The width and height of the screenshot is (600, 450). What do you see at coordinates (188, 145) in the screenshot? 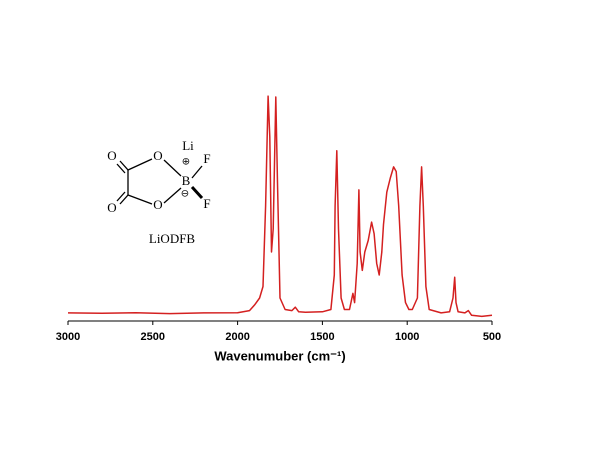
I see `atom: Li` at bounding box center [188, 145].